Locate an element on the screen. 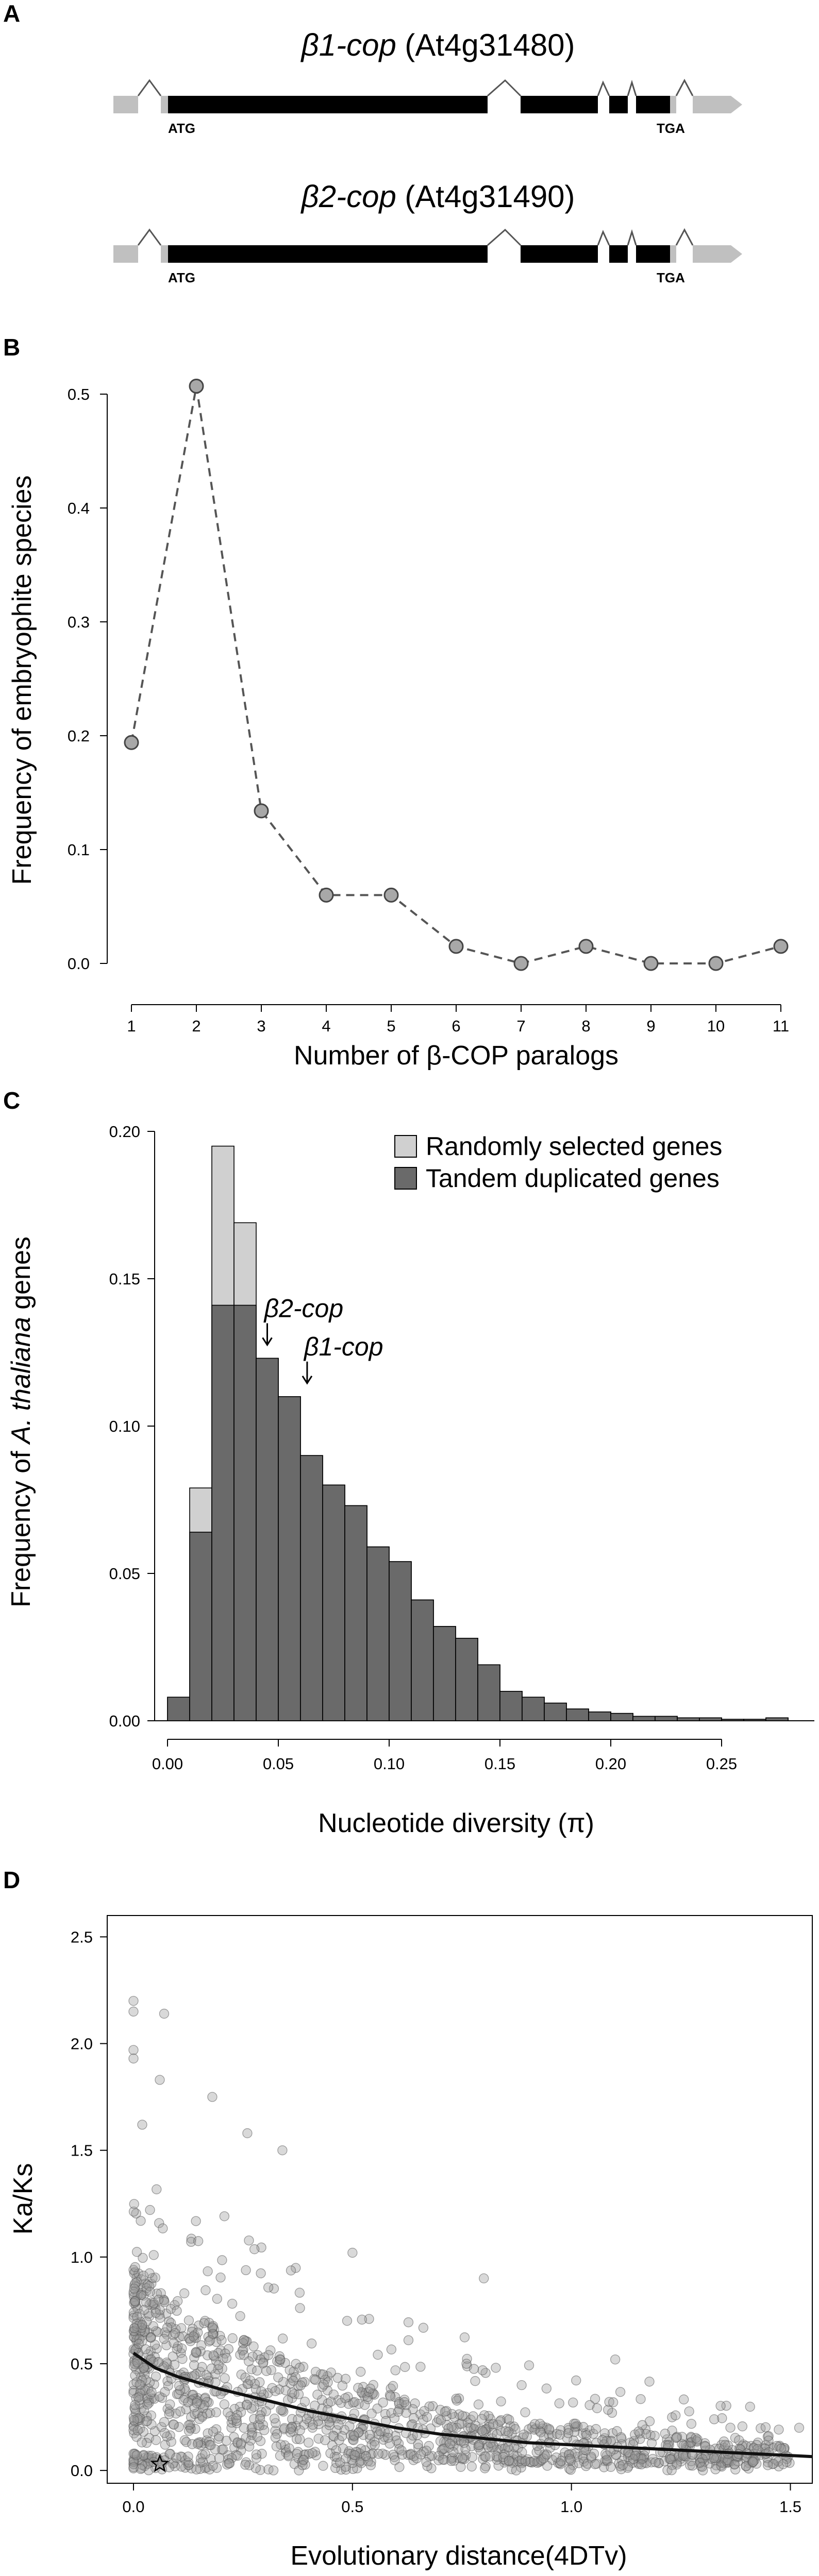 This screenshot has width=819, height=2576. y-tick-label-2: 1.0 is located at coordinates (82, 2257).